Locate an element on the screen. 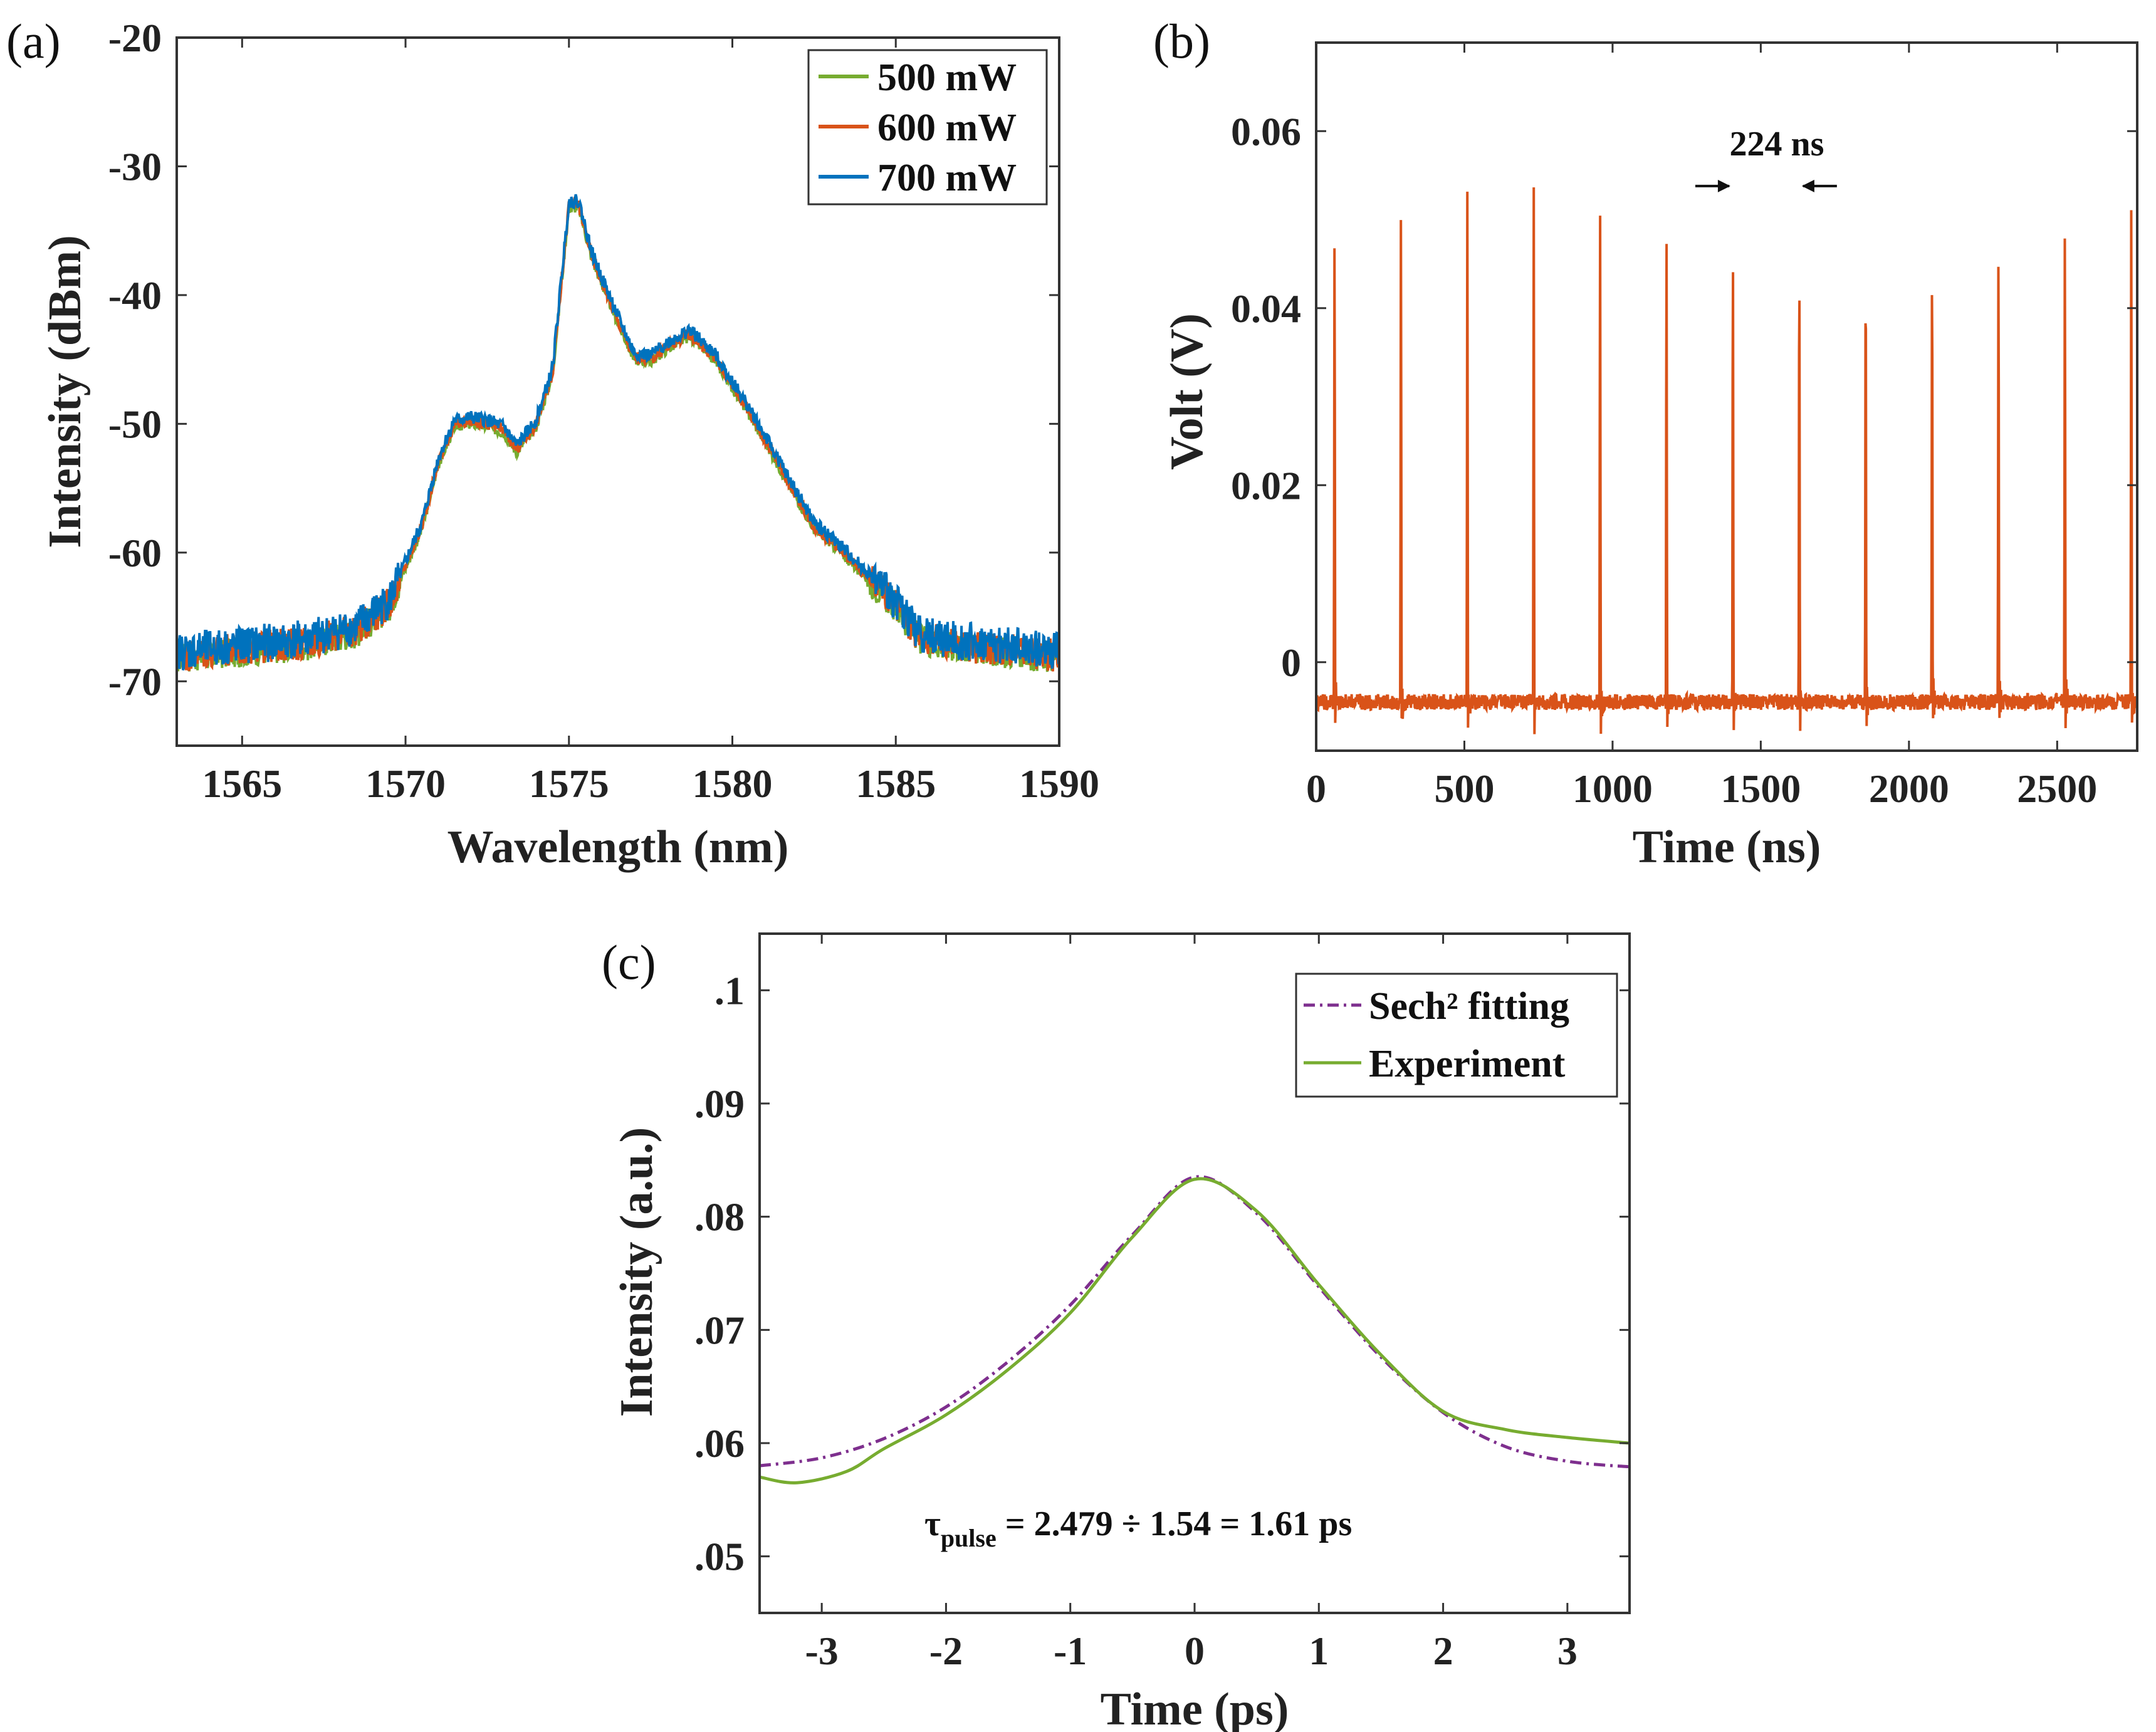 This screenshot has height=1732, width=2156. panel-a-series is located at coordinates (617, 433).